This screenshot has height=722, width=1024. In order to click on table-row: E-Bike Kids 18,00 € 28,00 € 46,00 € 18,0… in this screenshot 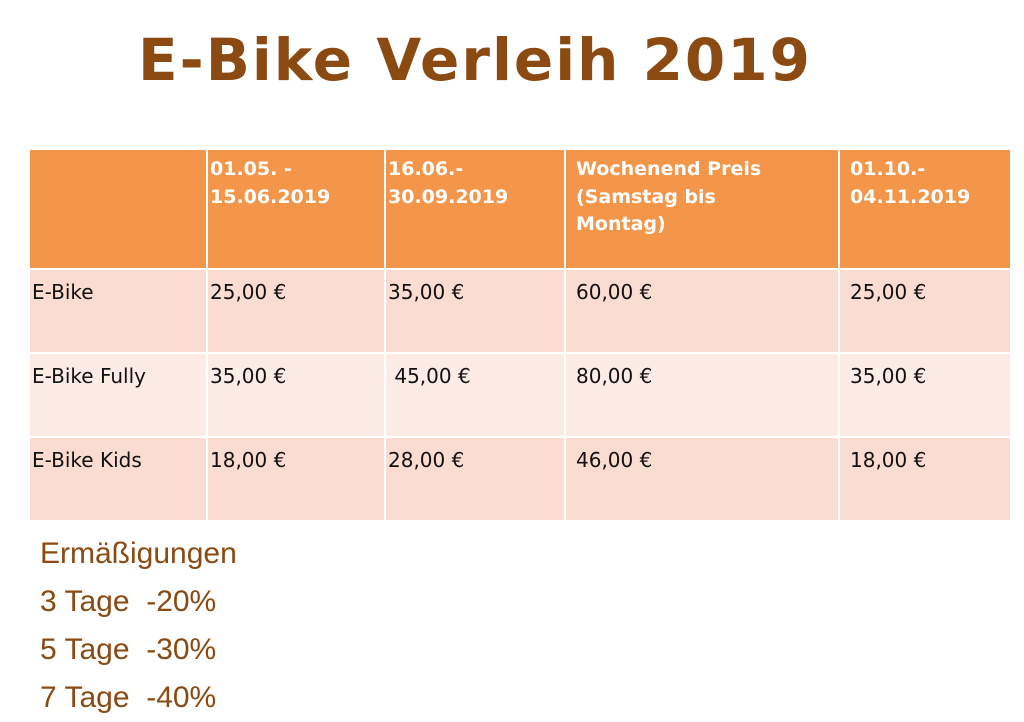, I will do `click(520, 479)`.